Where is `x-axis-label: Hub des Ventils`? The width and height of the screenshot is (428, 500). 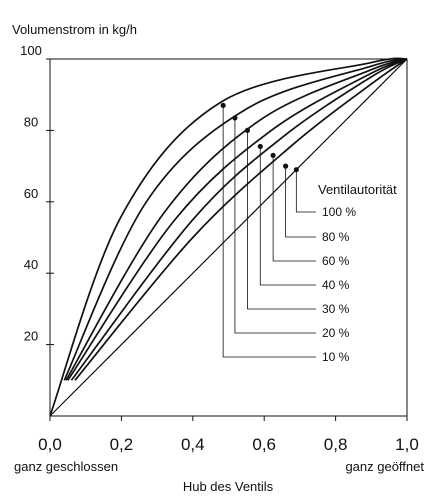
x-axis-label: Hub des Ventils is located at coordinates (228, 486).